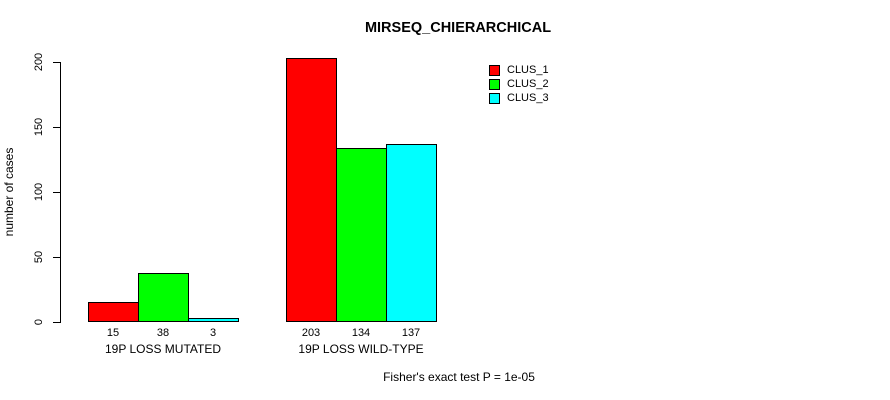 Image resolution: width=890 pixels, height=400 pixels. Describe the element at coordinates (311, 333) in the screenshot. I see `bar-value-label: 203` at that location.